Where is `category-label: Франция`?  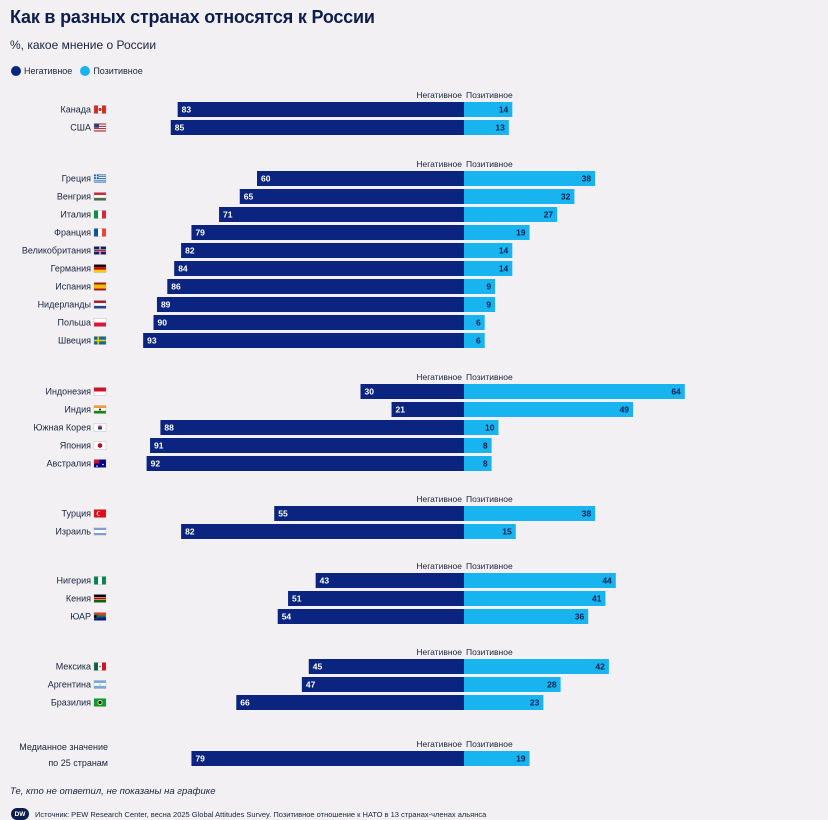 category-label: Франция is located at coordinates (72, 233).